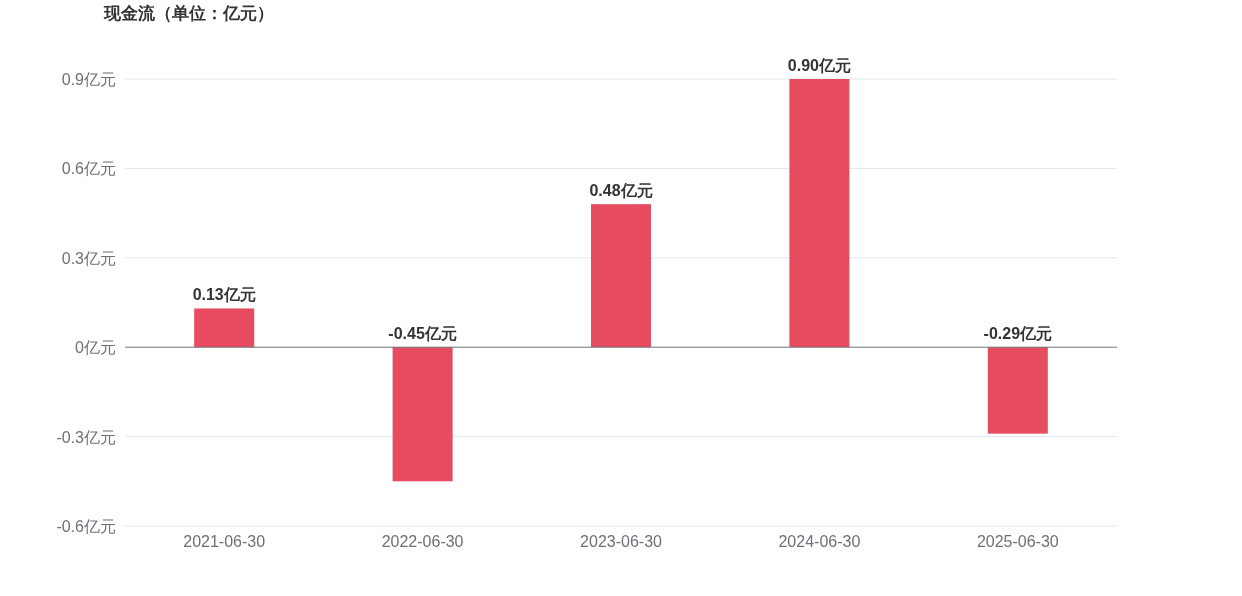  What do you see at coordinates (1017, 541) in the screenshot?
I see `x-tick-label: 2025-06-30` at bounding box center [1017, 541].